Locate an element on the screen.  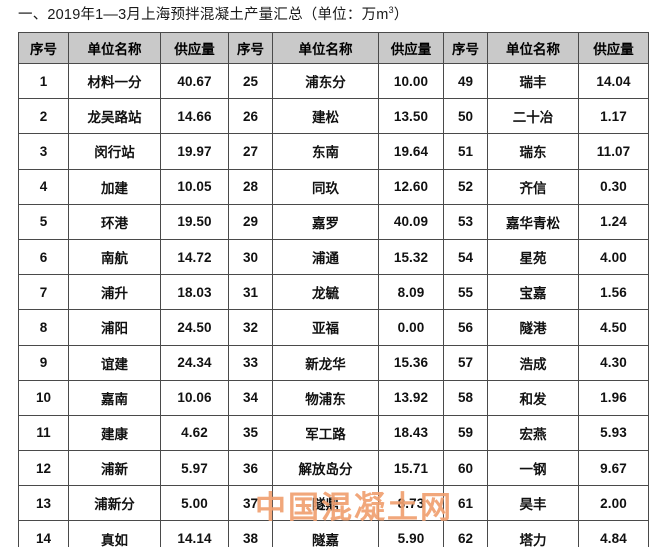
cell-index: 38 is located at coordinates (250, 533).